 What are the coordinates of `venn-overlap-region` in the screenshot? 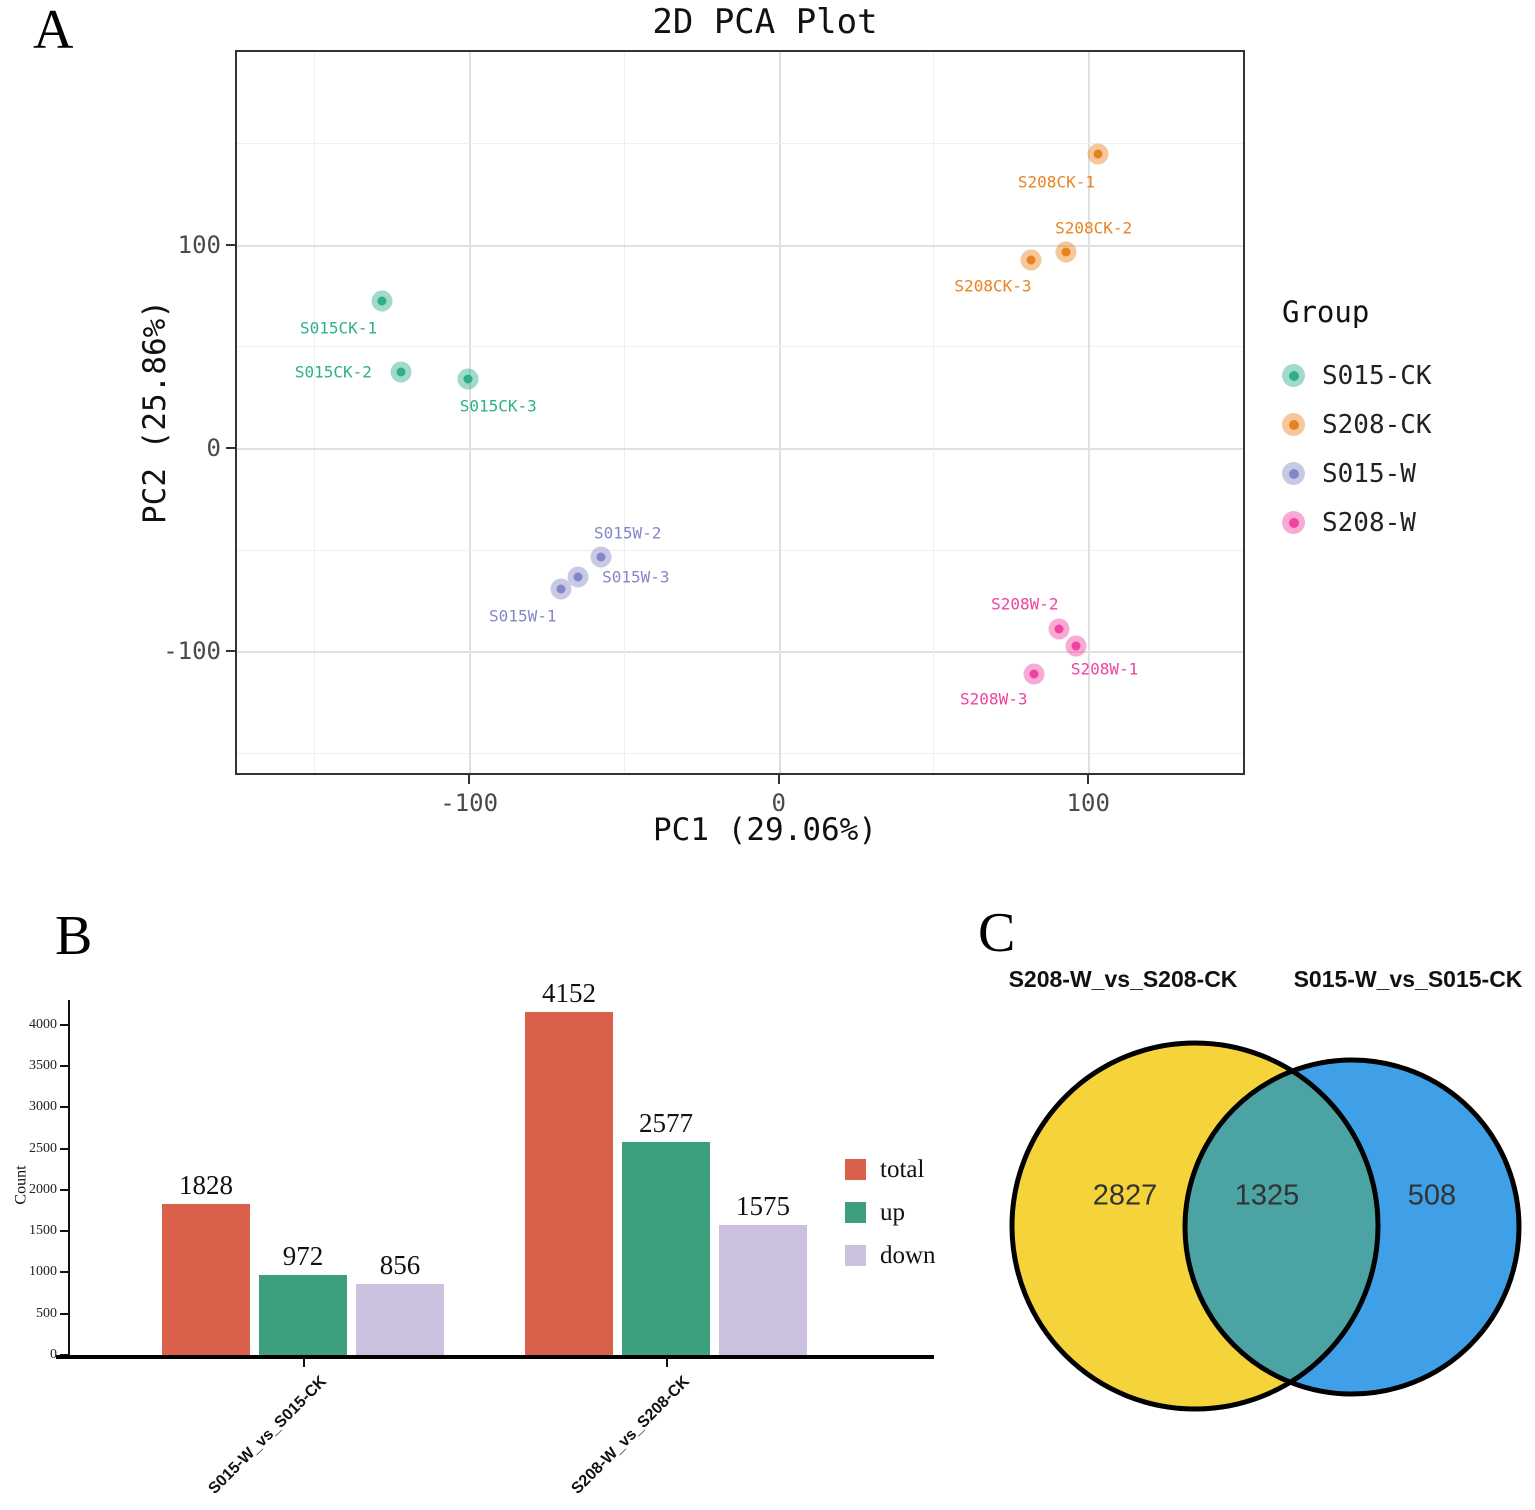 It's located at (1281, 1227).